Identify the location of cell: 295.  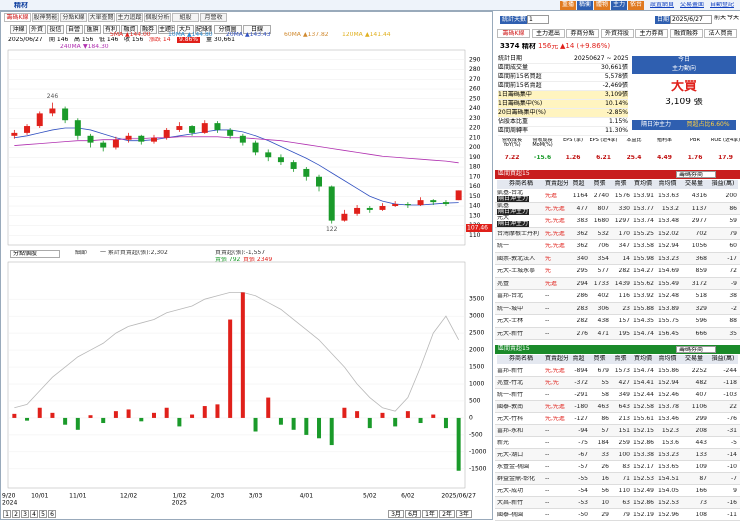
(578, 271).